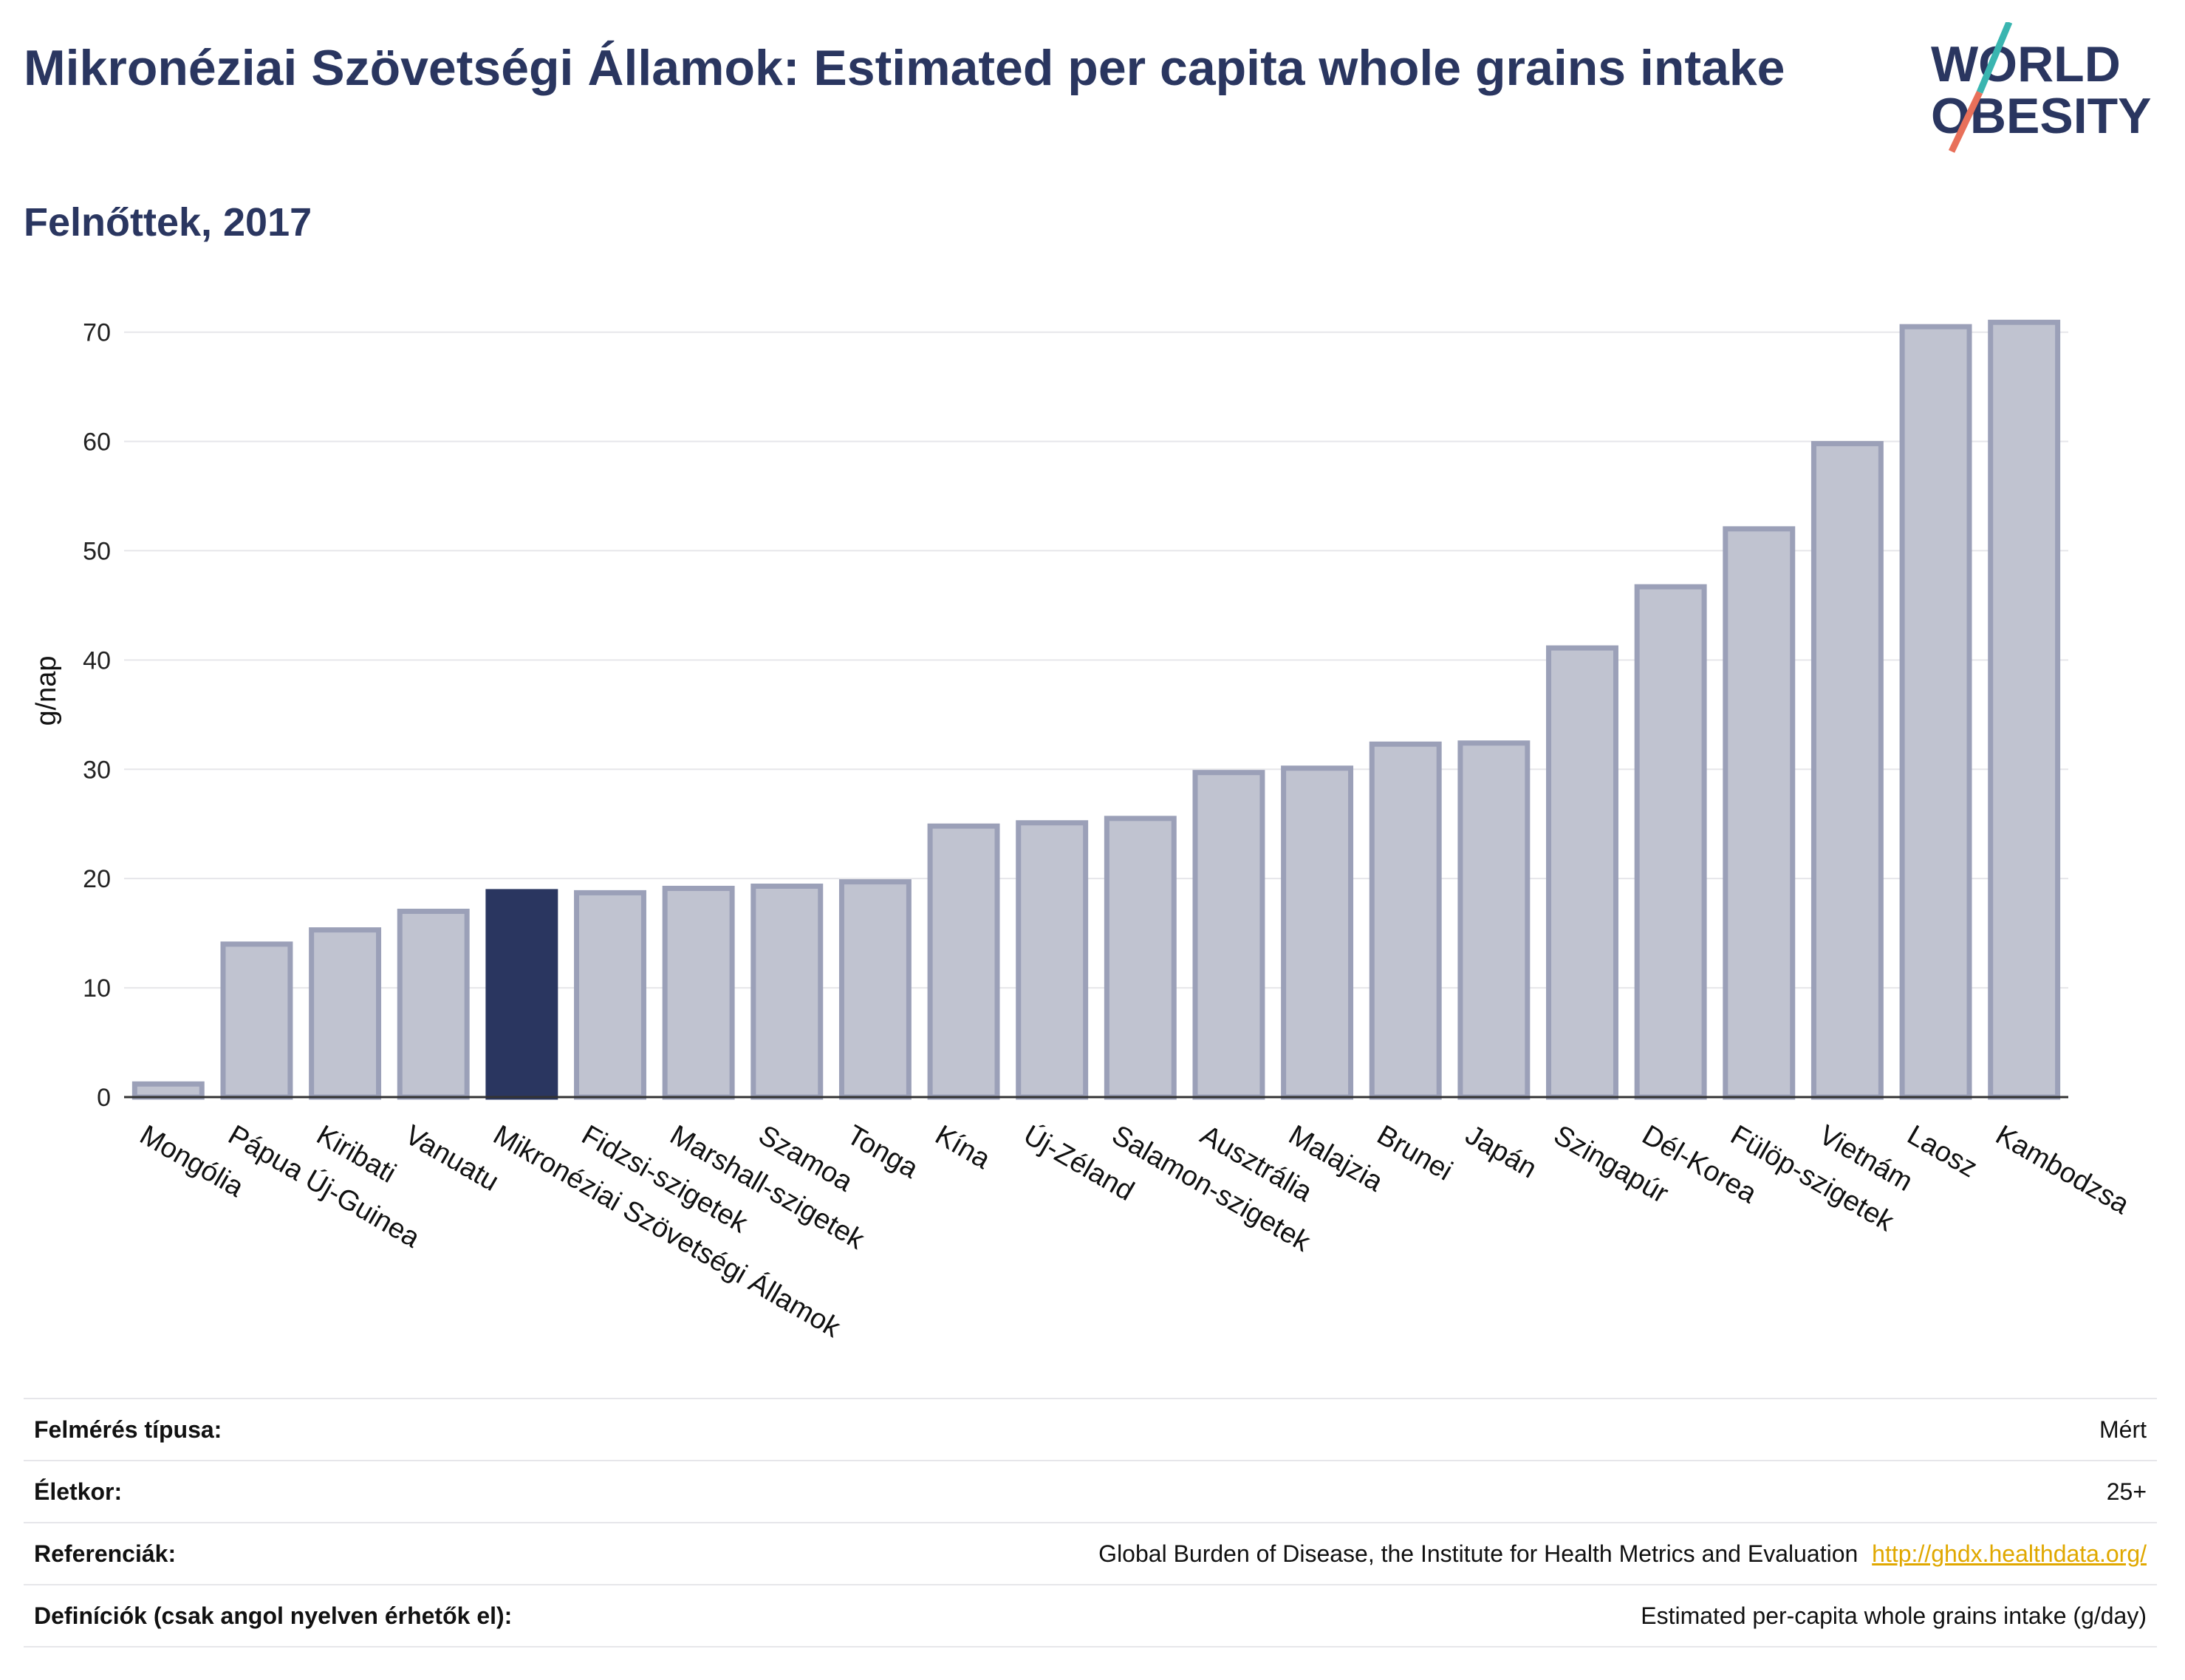 The height and width of the screenshot is (1680, 2185). What do you see at coordinates (104, 1098) in the screenshot?
I see `y-tick-label: 0` at bounding box center [104, 1098].